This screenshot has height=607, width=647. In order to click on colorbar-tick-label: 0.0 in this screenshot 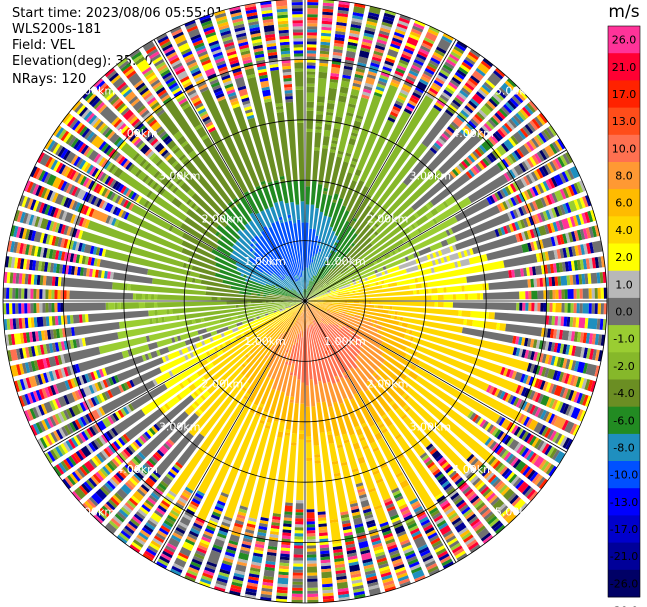, I will do `click(624, 312)`.